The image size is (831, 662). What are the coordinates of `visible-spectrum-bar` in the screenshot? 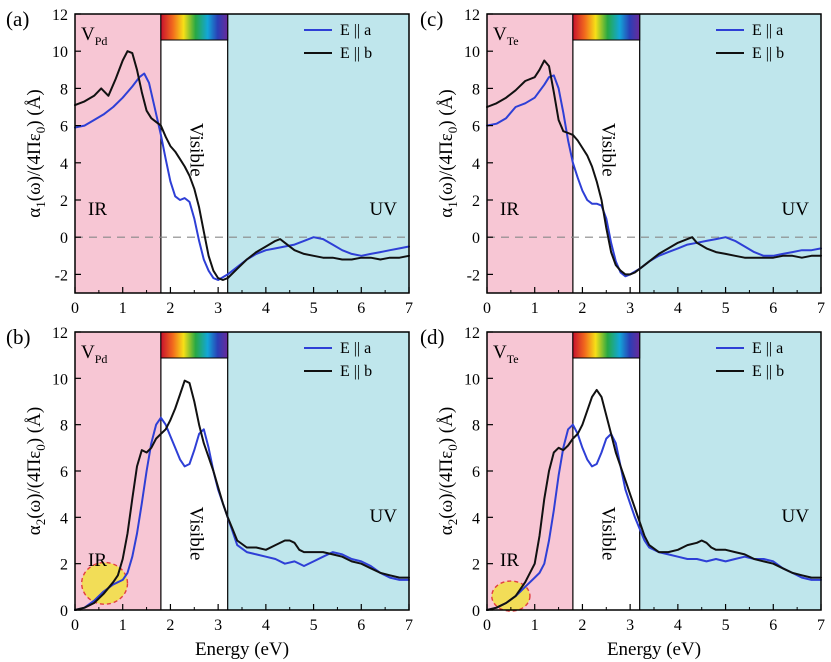 It's located at (194, 345).